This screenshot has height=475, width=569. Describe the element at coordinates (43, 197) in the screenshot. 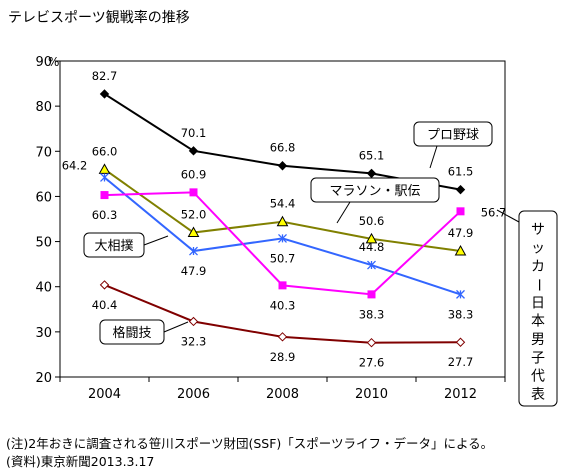

I see `y-tick-label: 60` at that location.